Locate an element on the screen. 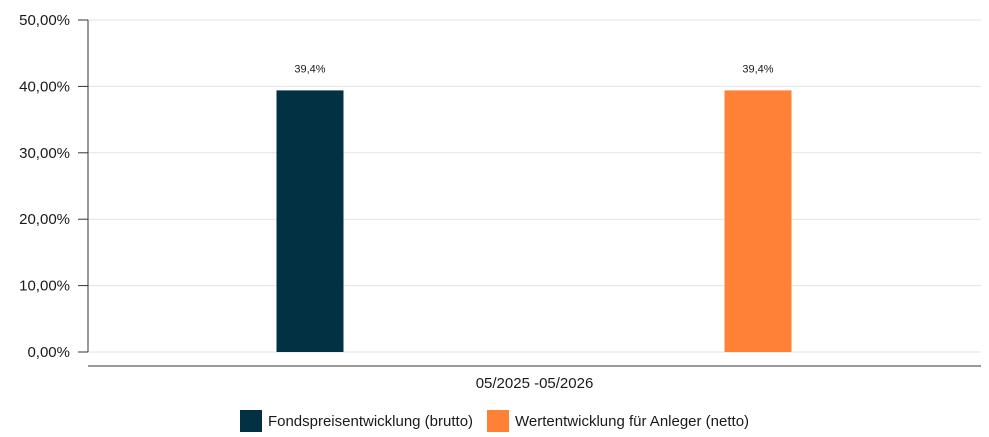 The width and height of the screenshot is (989, 437). y-tick-label: 50,00% is located at coordinates (44, 20).